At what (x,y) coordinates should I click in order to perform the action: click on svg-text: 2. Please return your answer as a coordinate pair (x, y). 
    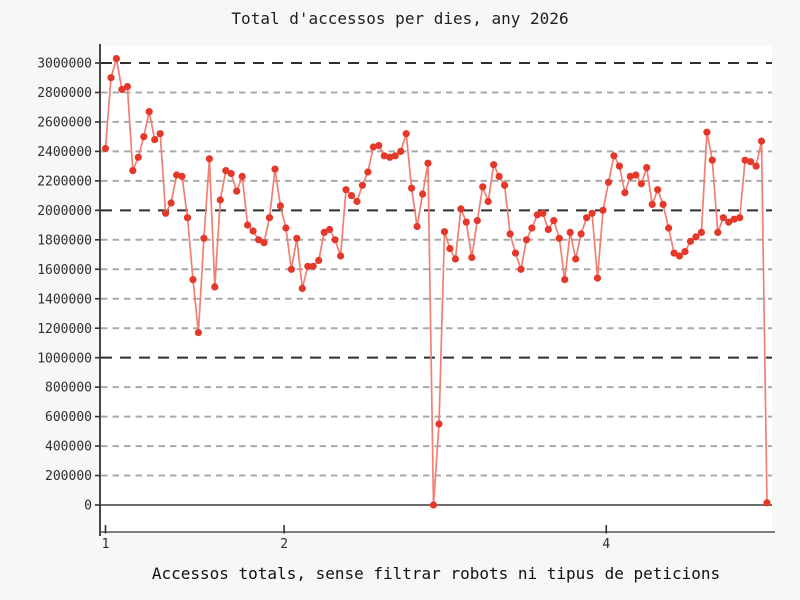
    Looking at the image, I should click on (284, 544).